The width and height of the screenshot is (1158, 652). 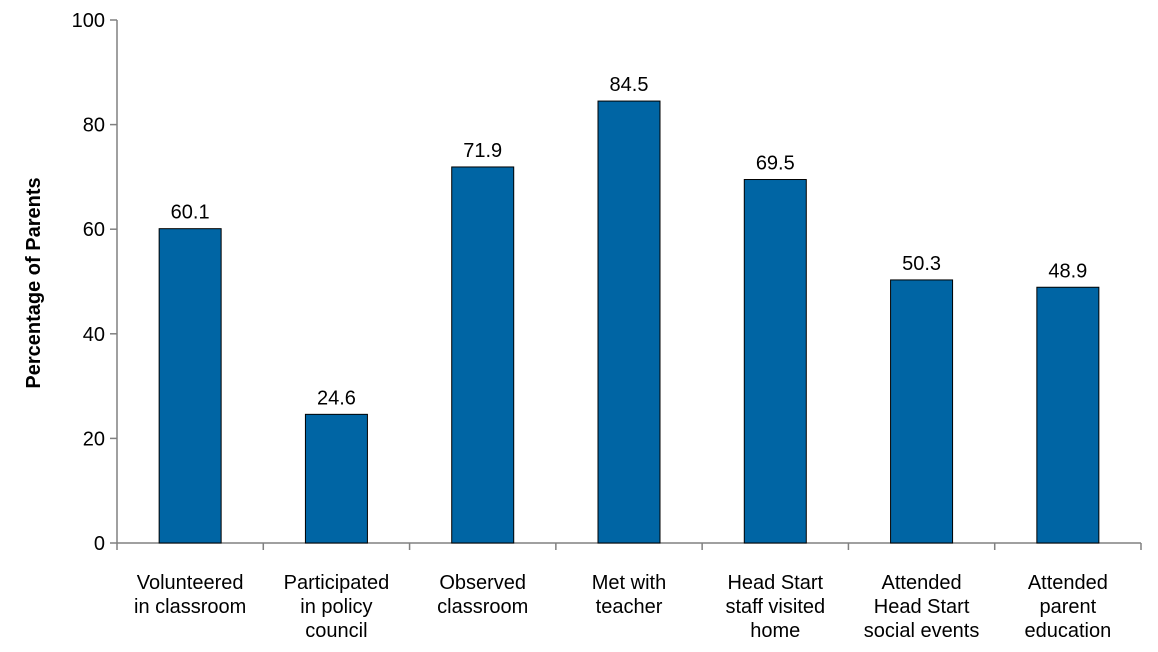 What do you see at coordinates (1067, 271) in the screenshot?
I see `data-label: 48.9` at bounding box center [1067, 271].